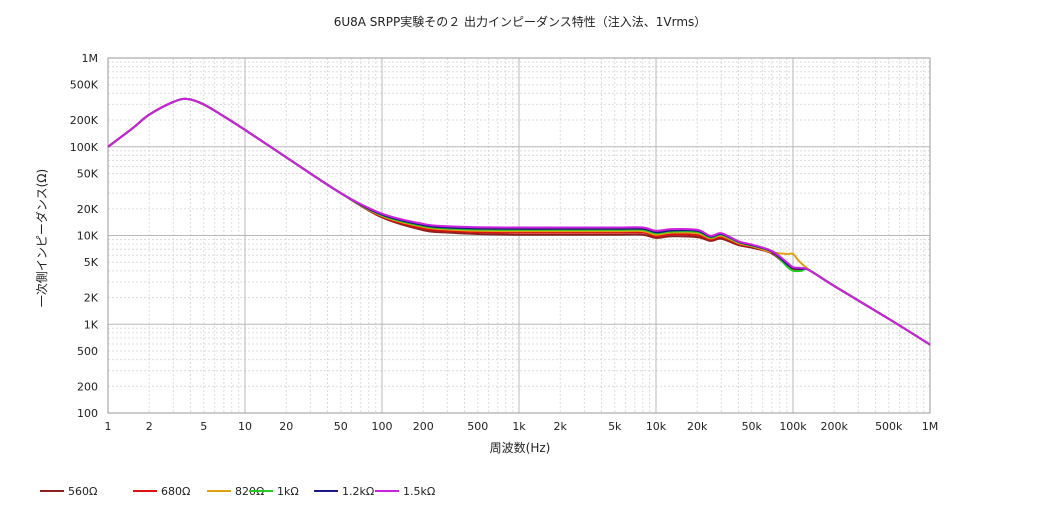 This screenshot has width=1040, height=520. Describe the element at coordinates (91, 298) in the screenshot. I see `y-tick-label: 2K` at that location.